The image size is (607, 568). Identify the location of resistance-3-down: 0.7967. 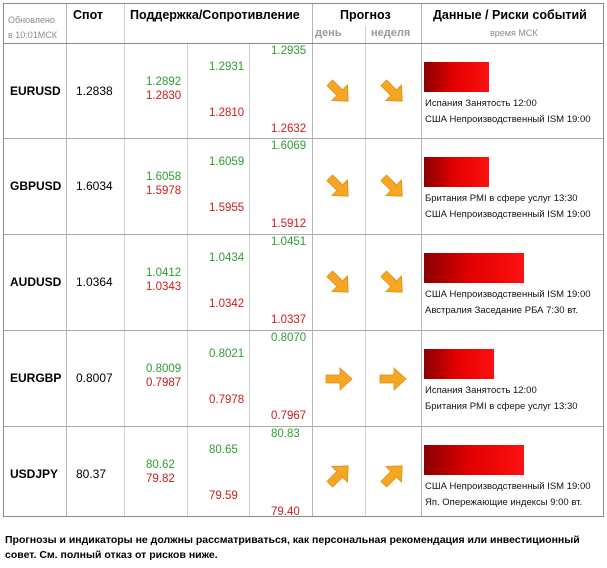
(289, 416).